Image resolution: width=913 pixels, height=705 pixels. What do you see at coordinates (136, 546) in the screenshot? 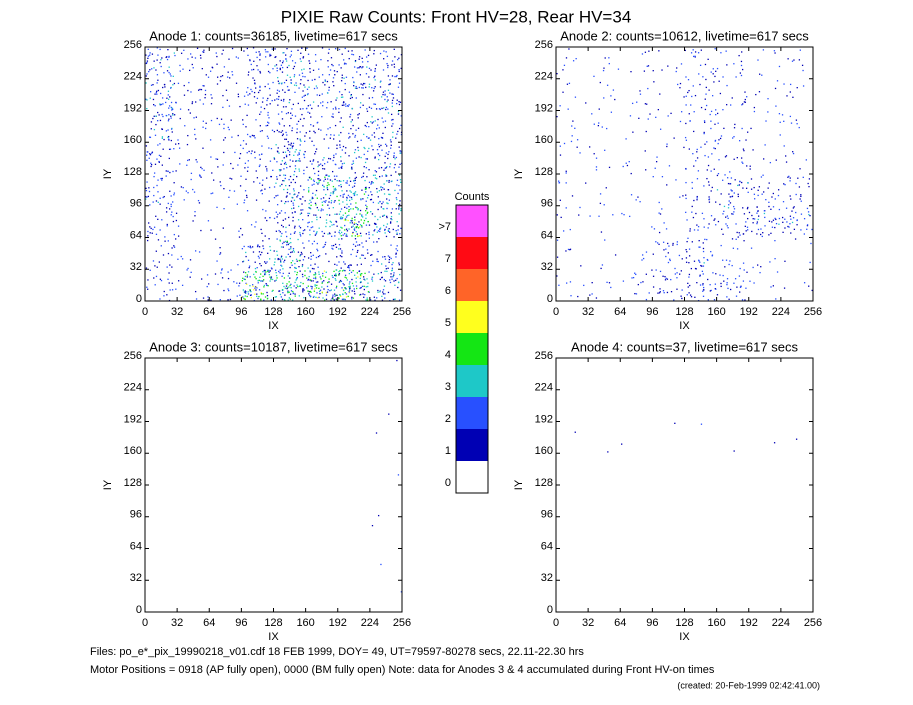
I see `y-tick-label: 64` at bounding box center [136, 546].